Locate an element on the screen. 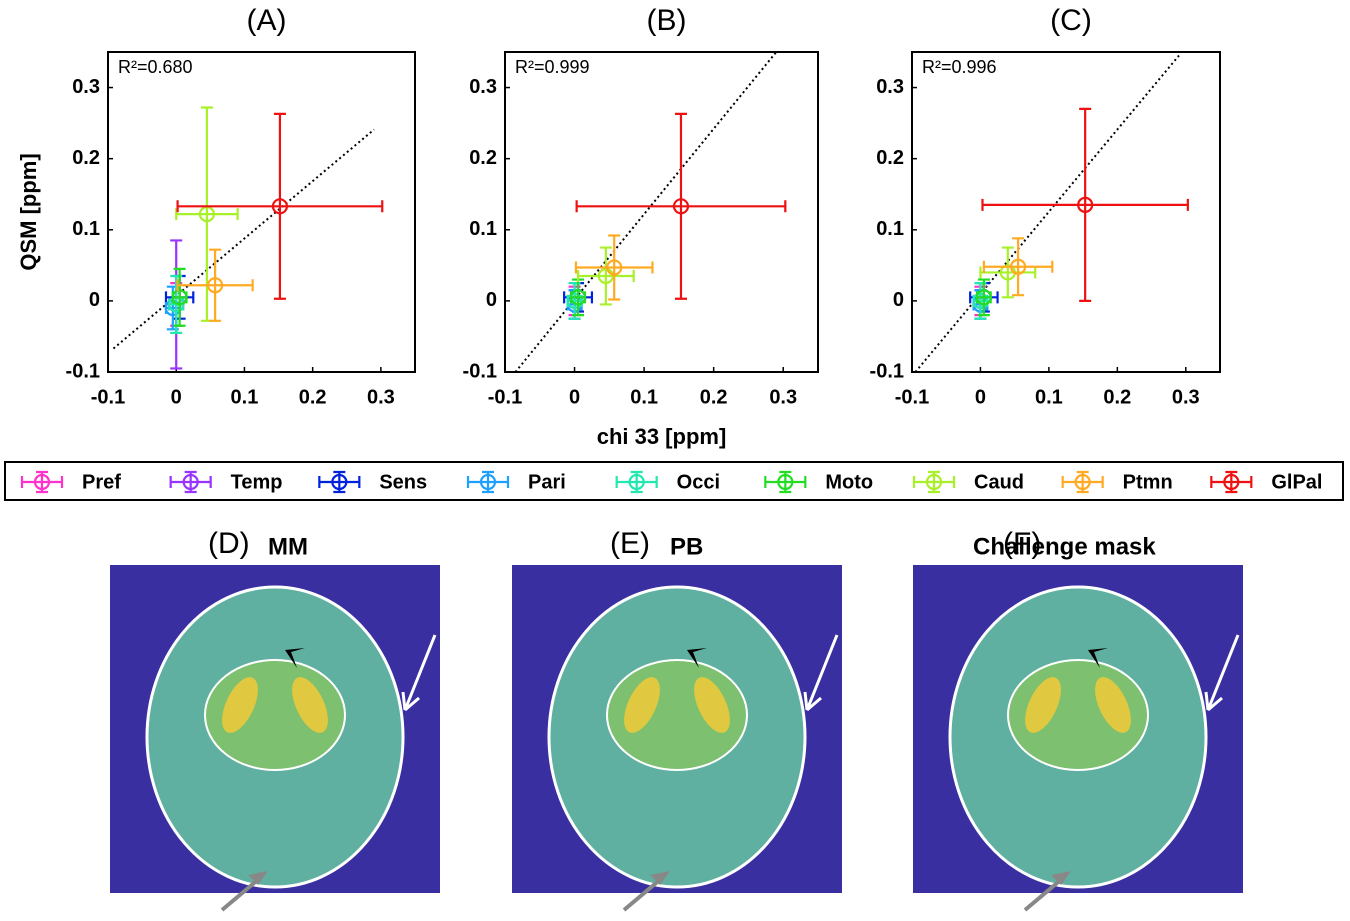 The width and height of the screenshot is (1350, 921). legend-label: Moto is located at coordinates (849, 482).